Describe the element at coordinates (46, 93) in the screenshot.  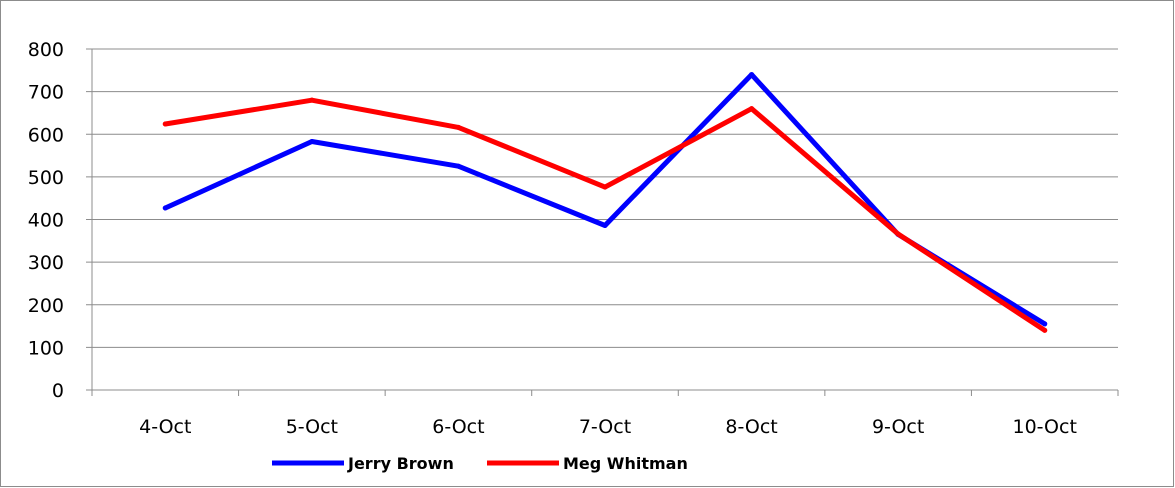
I see `y-tick-label: 700` at that location.